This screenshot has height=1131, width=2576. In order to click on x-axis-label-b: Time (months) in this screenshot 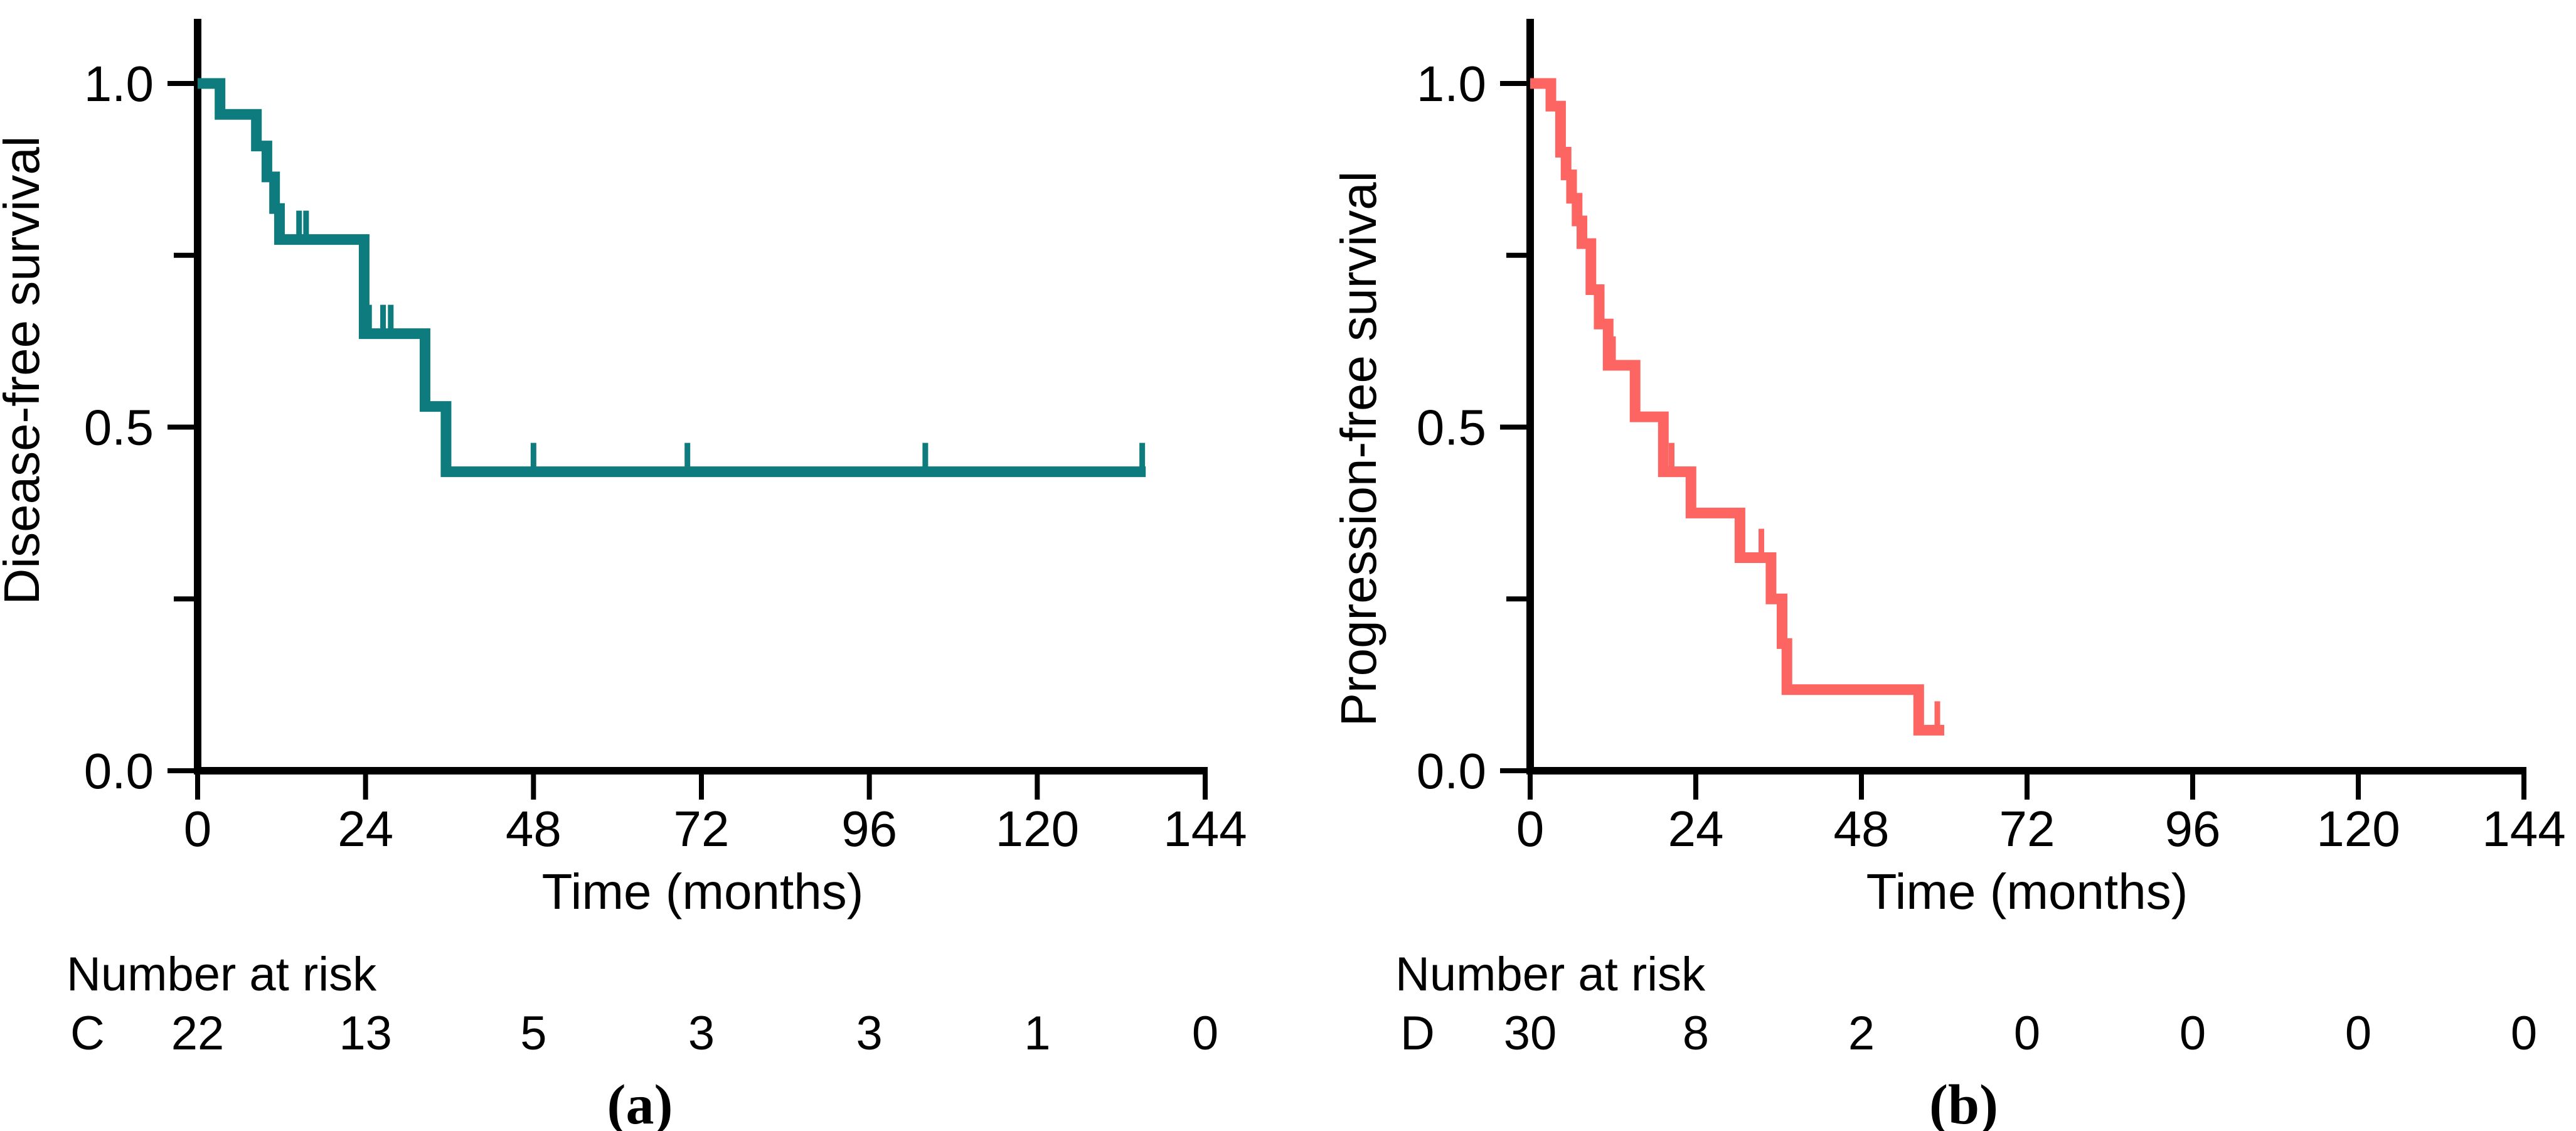, I will do `click(2027, 891)`.